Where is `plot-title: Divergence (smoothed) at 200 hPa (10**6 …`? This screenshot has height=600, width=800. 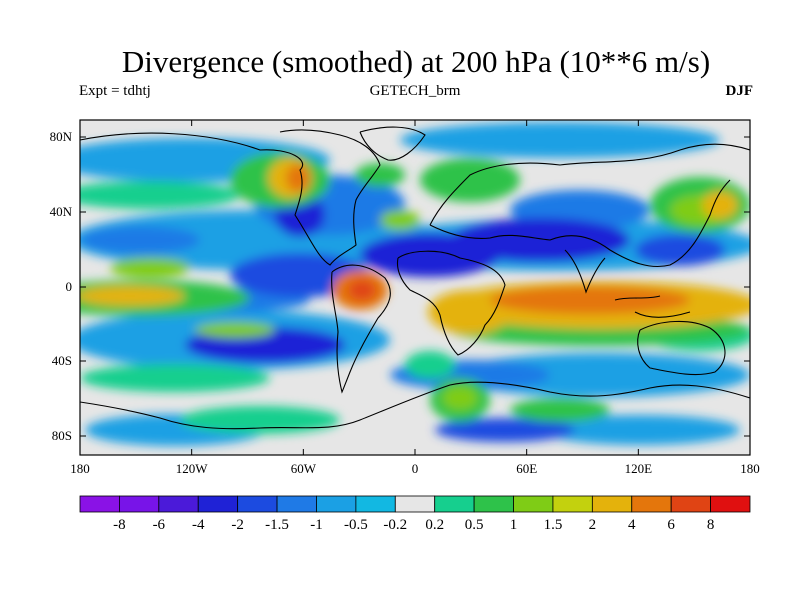 plot-title: Divergence (smoothed) at 200 hPa (10**6 … is located at coordinates (416, 61).